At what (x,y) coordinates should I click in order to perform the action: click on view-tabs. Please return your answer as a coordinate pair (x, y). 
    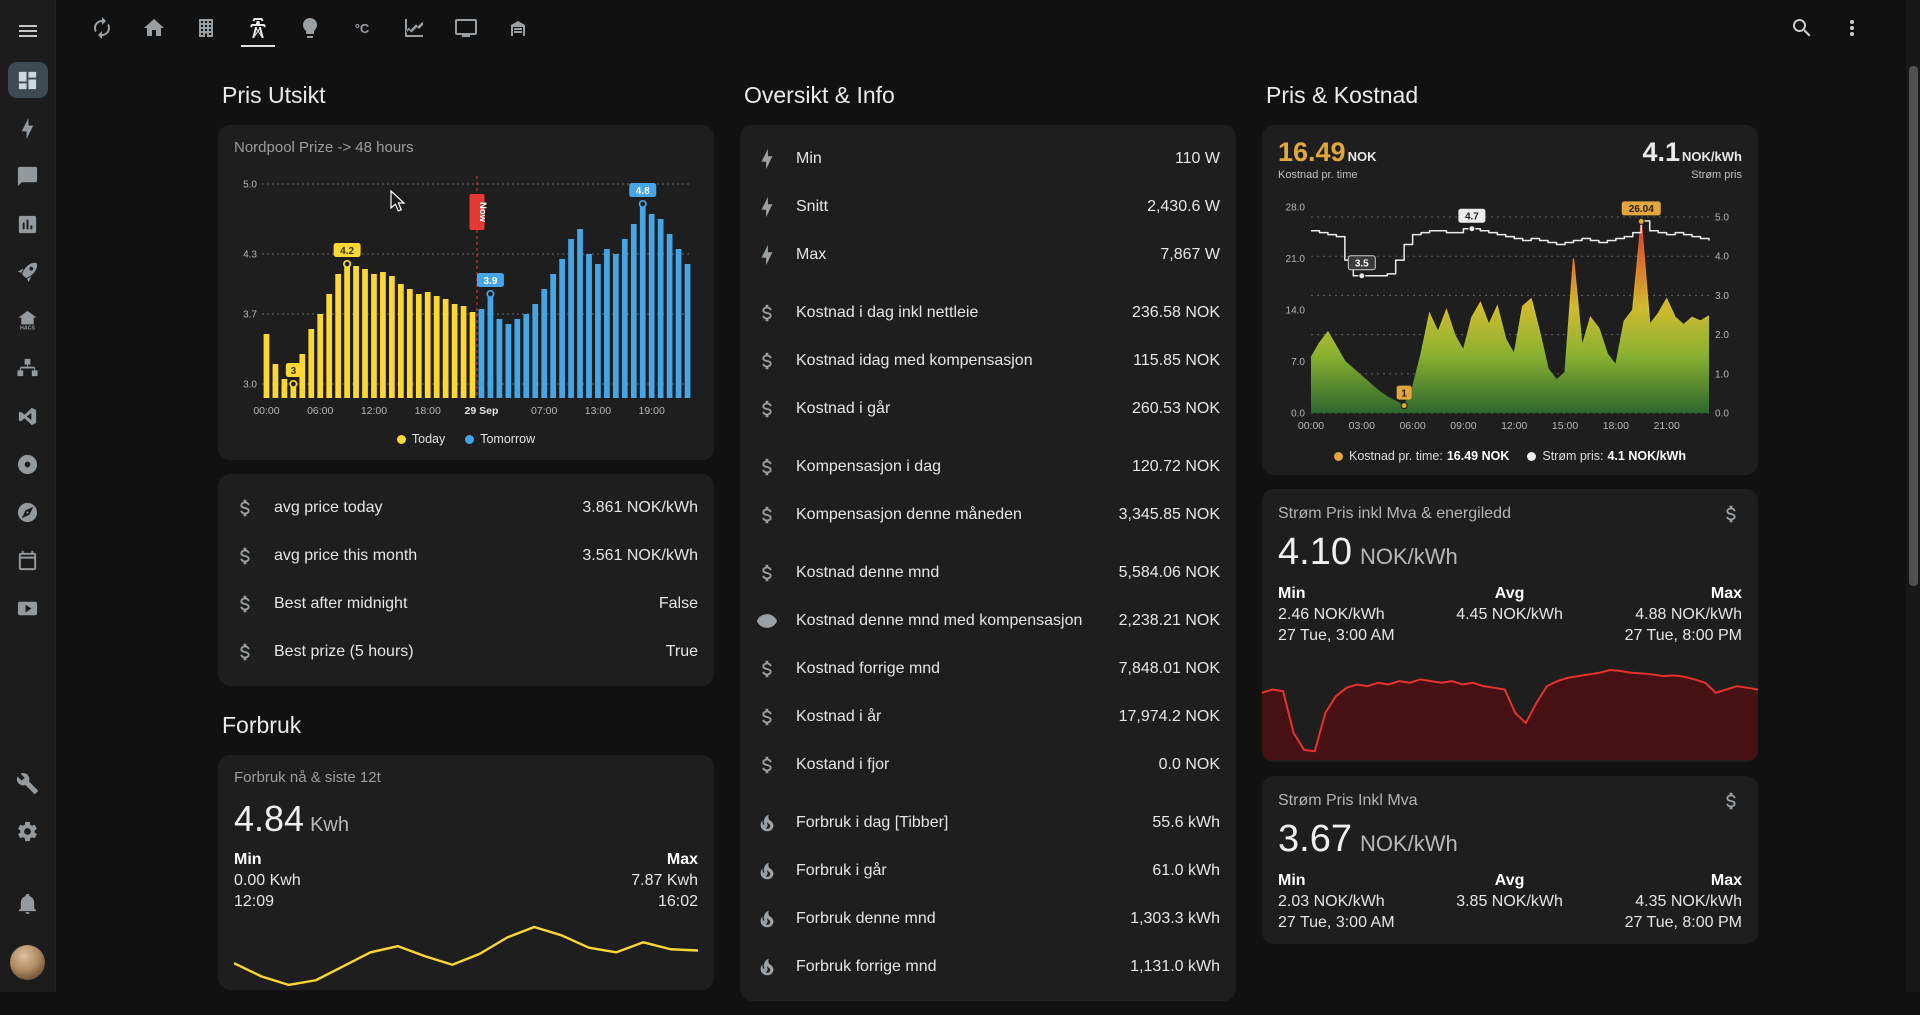
    Looking at the image, I should click on (310, 28).